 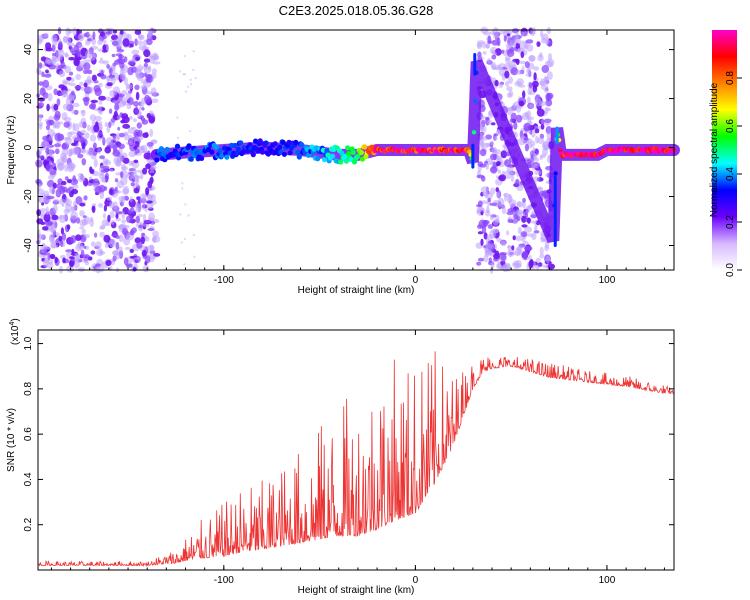 What do you see at coordinates (224, 280) in the screenshot?
I see `spectrogram-xtick-label-0: -100` at bounding box center [224, 280].